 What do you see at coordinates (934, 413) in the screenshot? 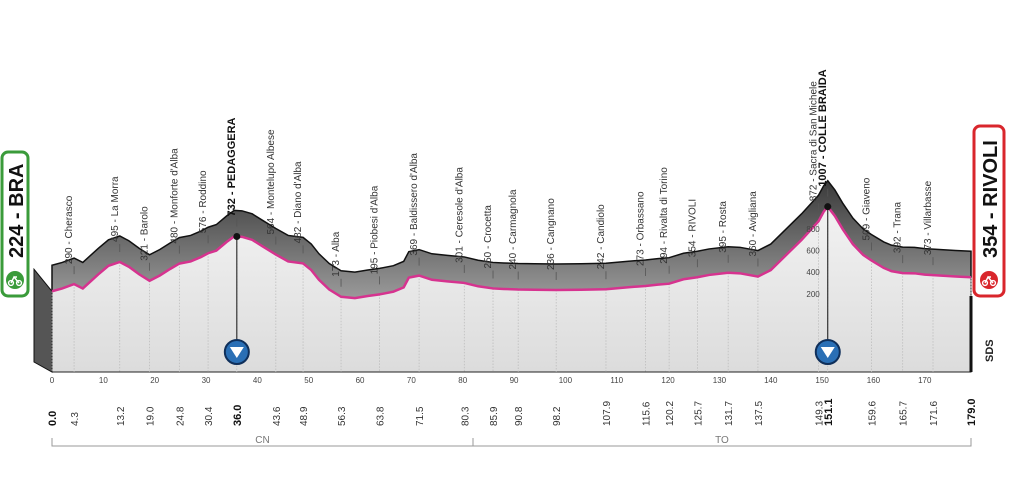
I see `km-label: 171.6` at bounding box center [934, 413].